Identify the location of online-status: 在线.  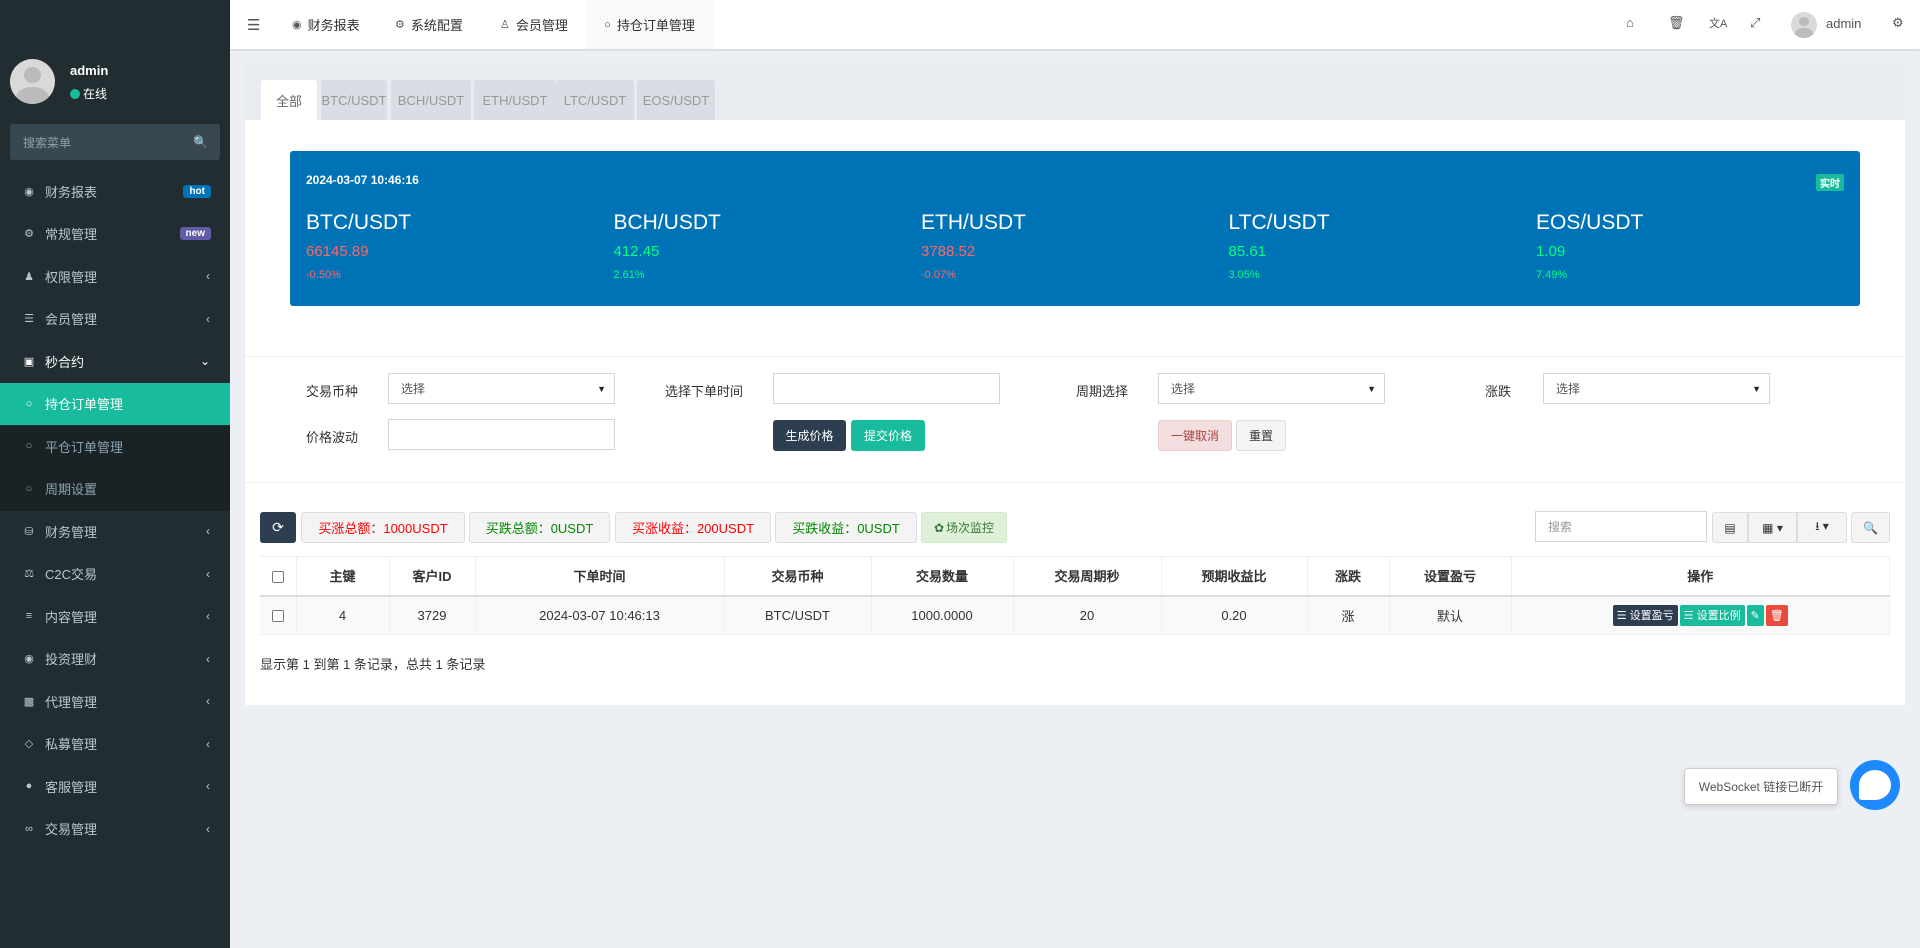
(95, 94).